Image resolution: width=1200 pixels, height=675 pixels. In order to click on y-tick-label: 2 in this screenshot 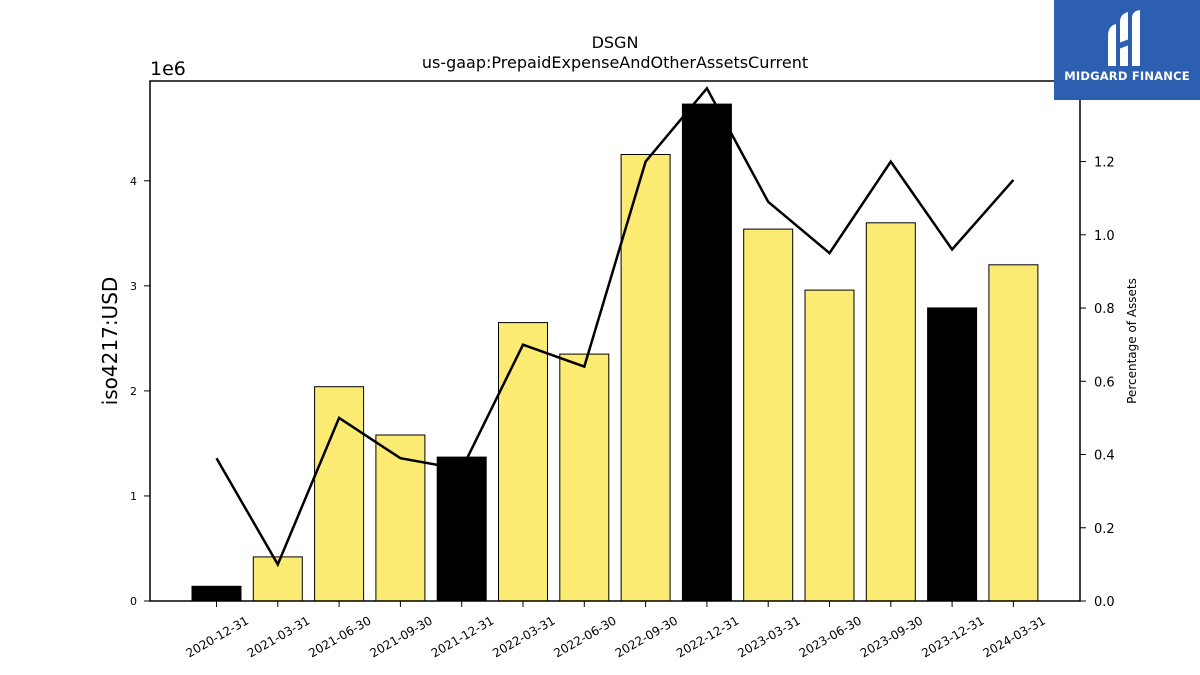, I will do `click(133, 391)`.